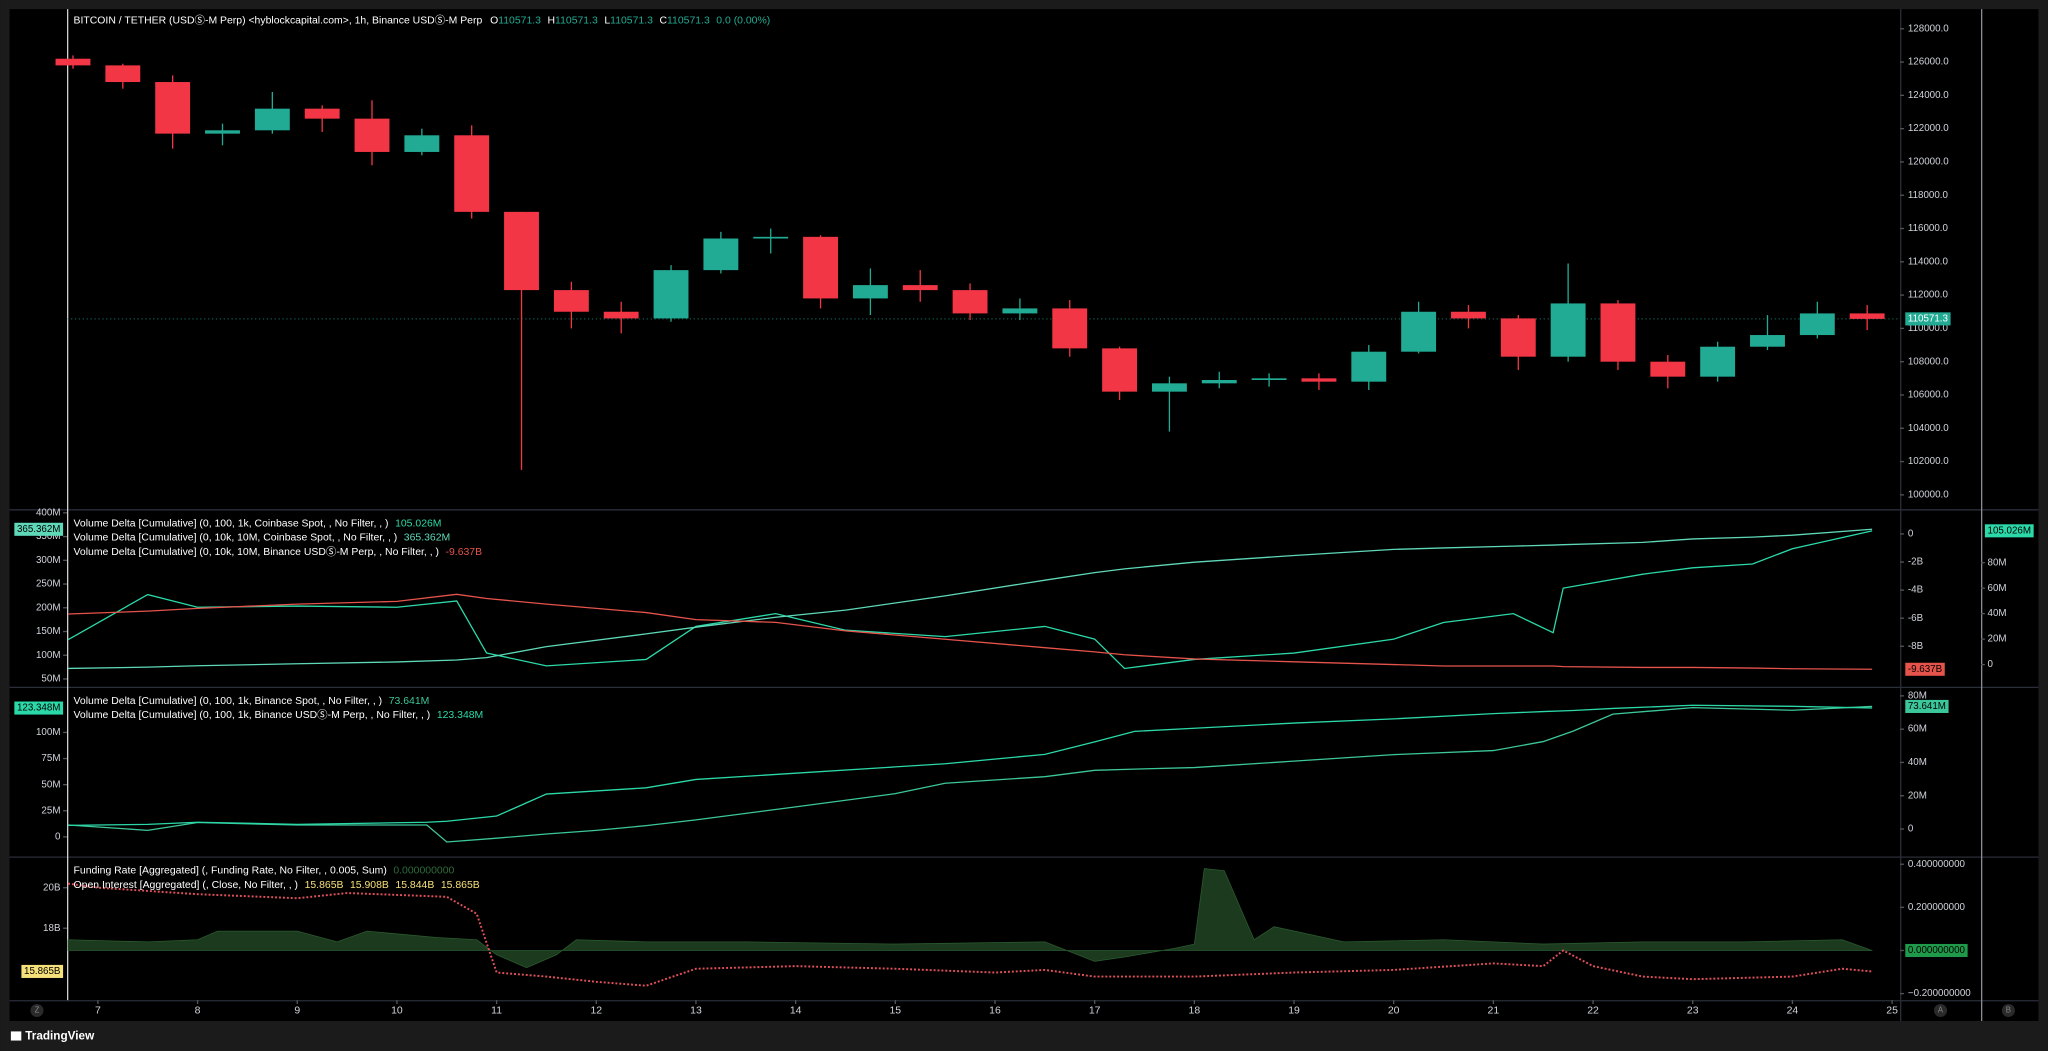  Describe the element at coordinates (1095, 1010) in the screenshot. I see `x-tick-label: 17` at that location.